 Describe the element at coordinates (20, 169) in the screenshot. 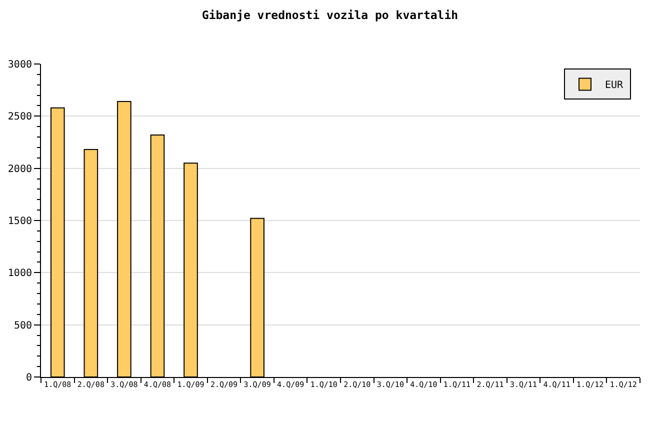

I see `y-tick-label: 2000` at that location.